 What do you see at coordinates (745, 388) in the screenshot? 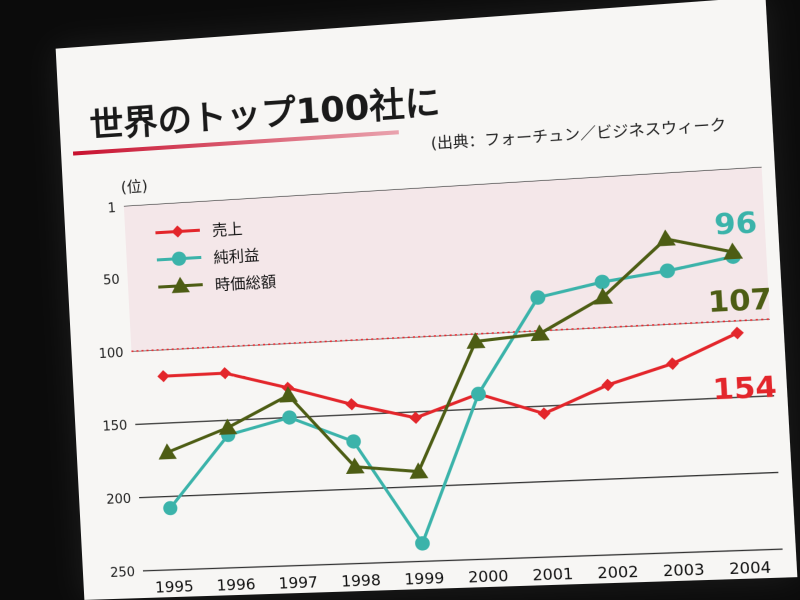
I see `end-value-label: 154` at bounding box center [745, 388].